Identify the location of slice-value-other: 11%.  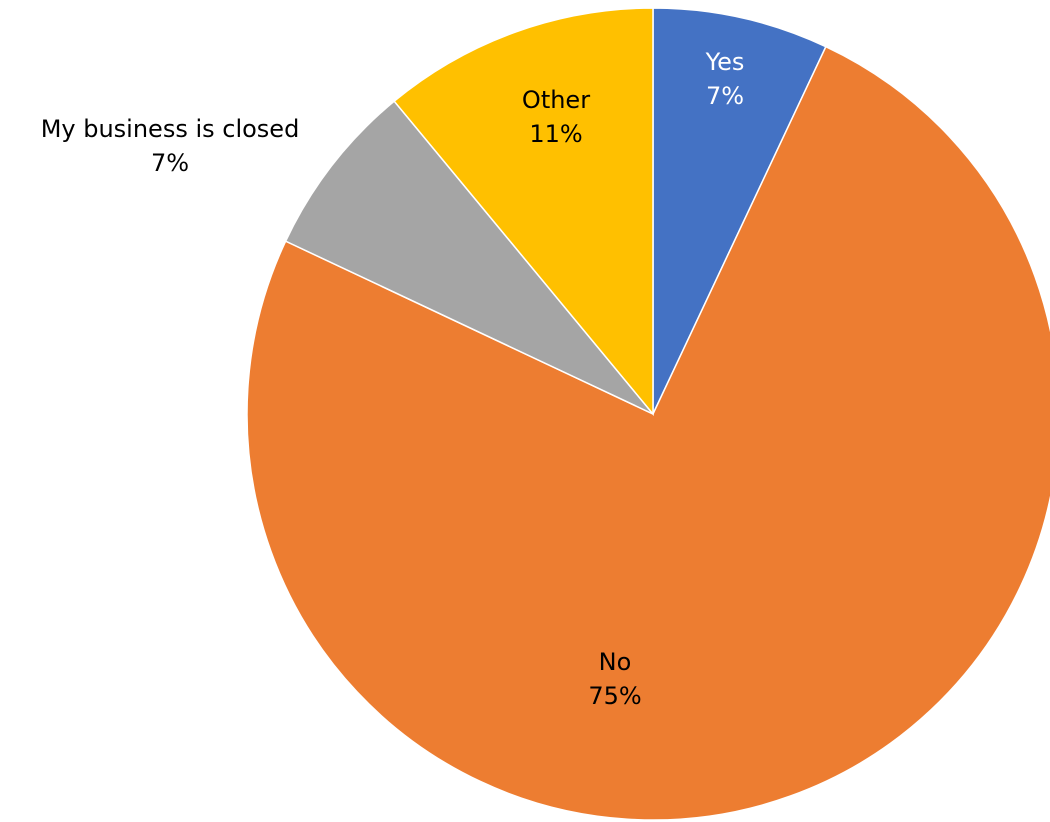
(555, 134).